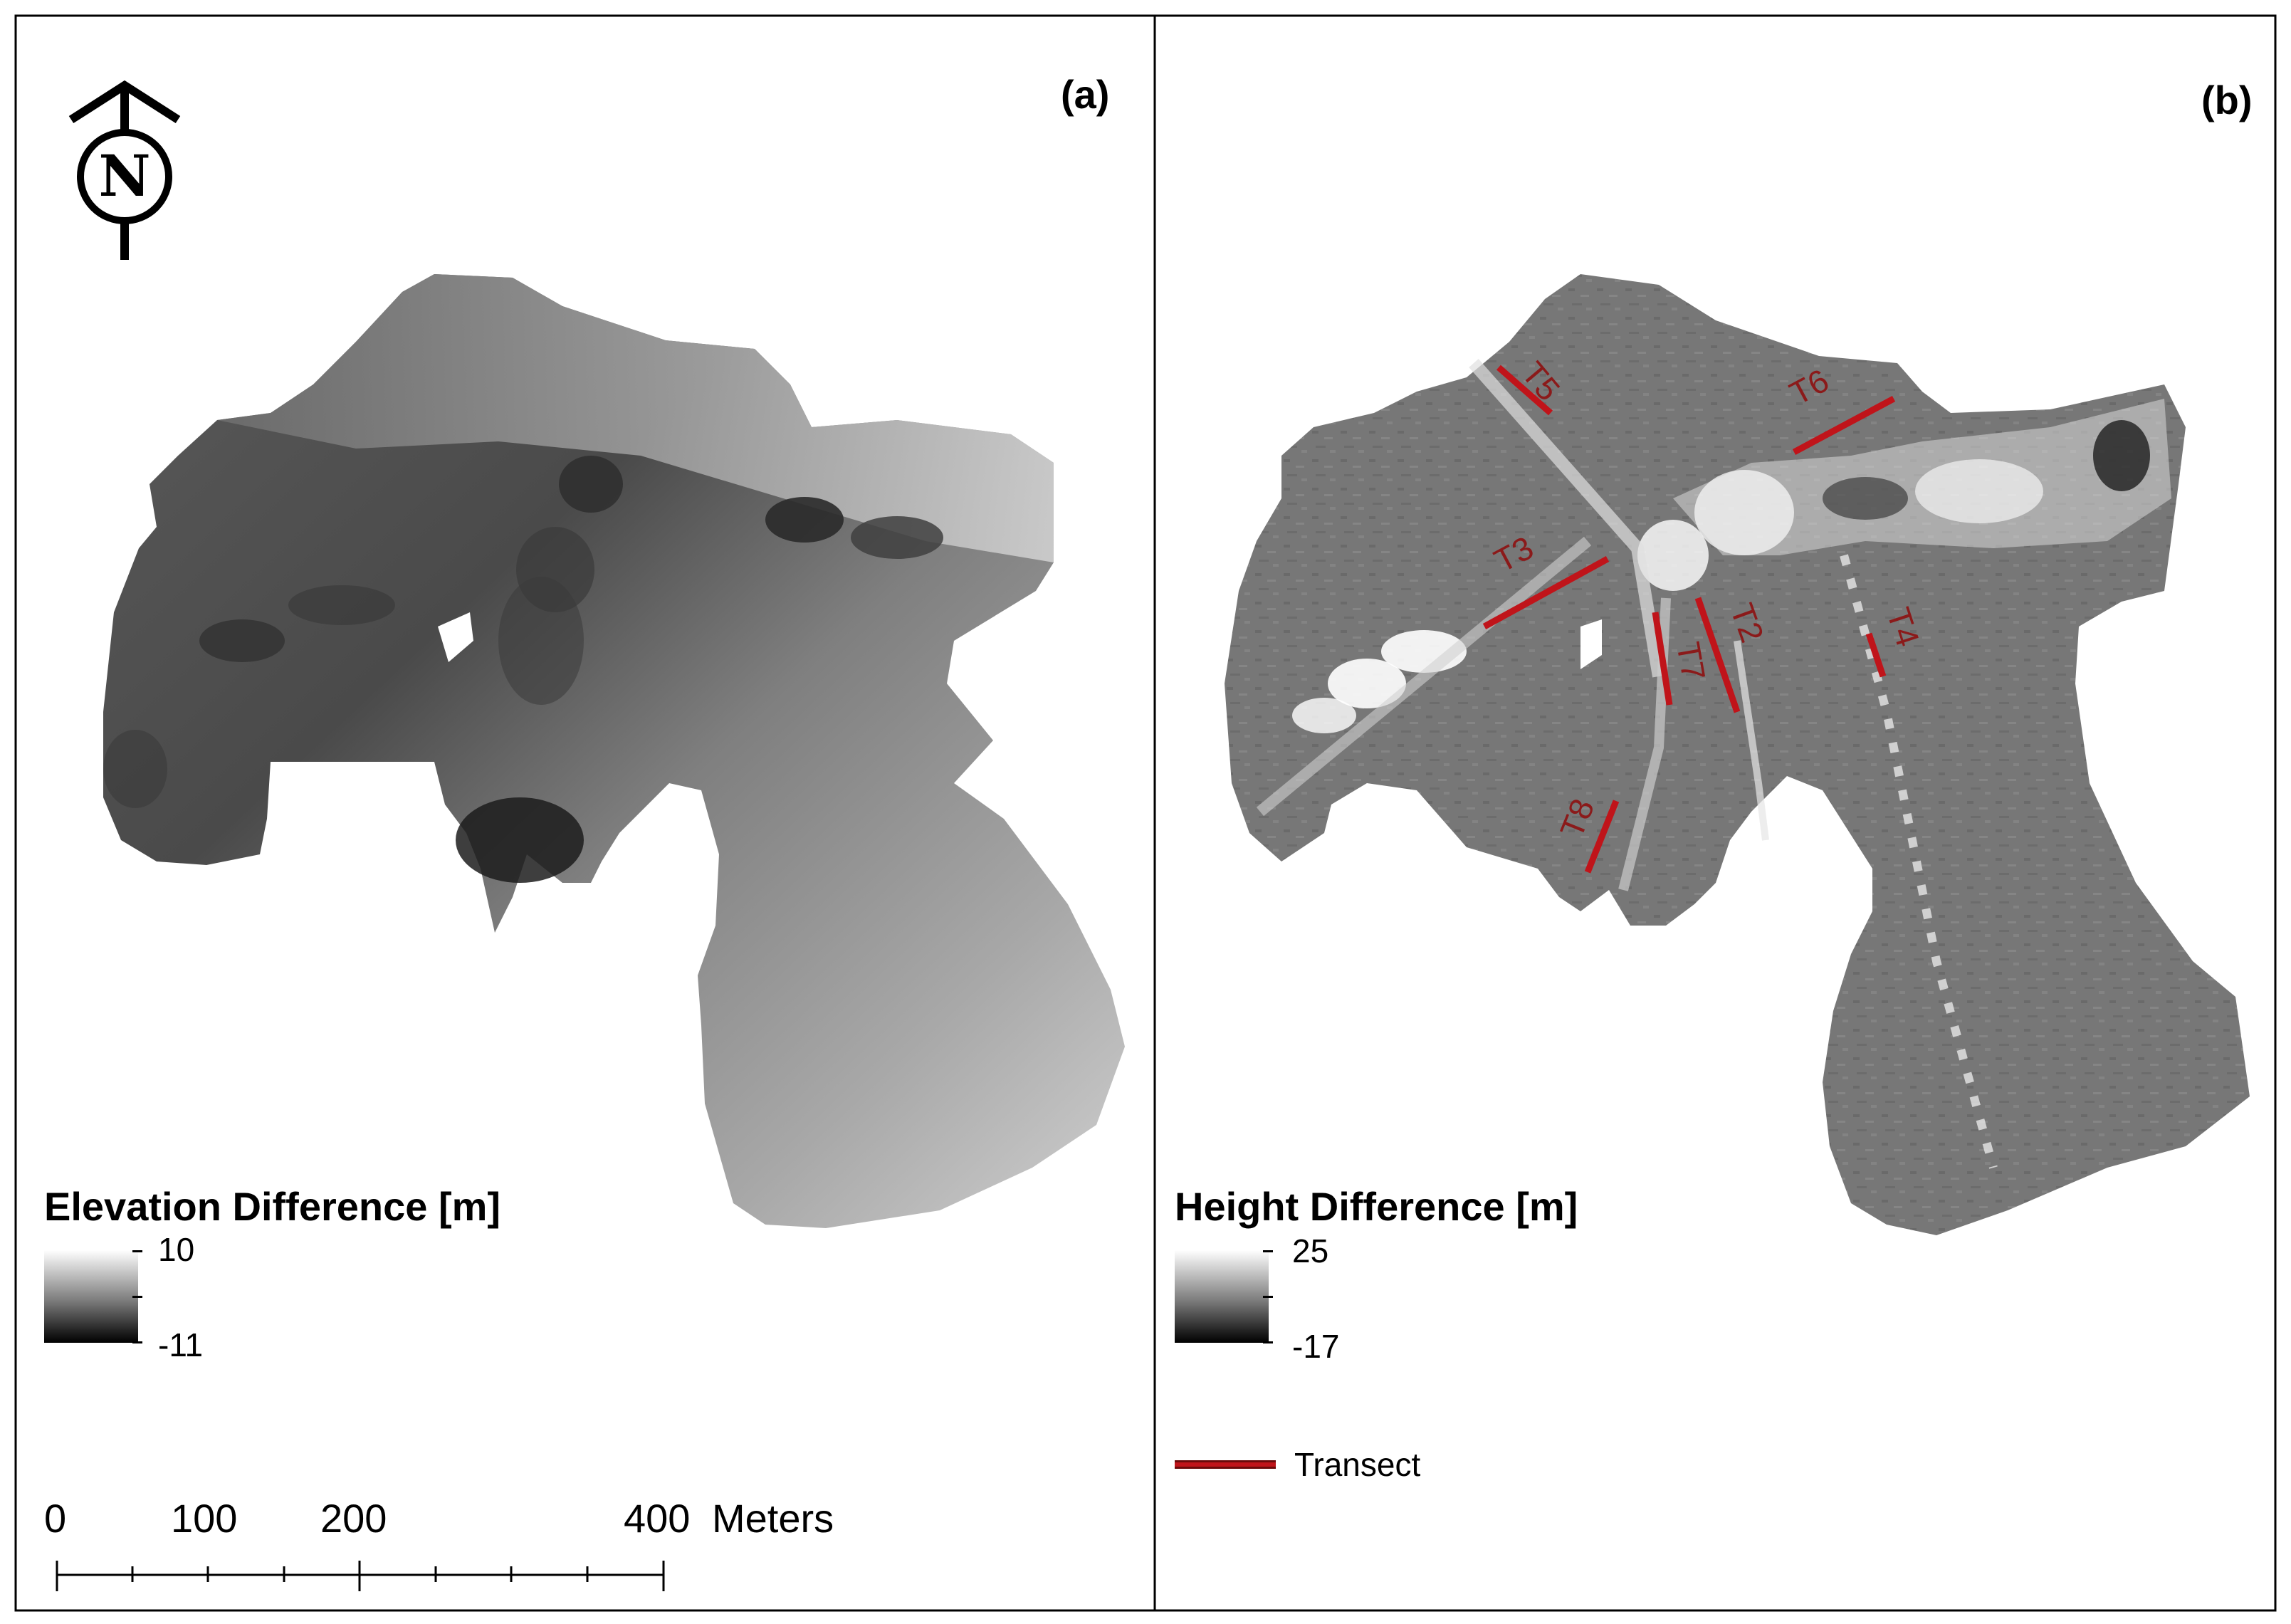  Describe the element at coordinates (124, 175) in the screenshot. I see `north-letter: N` at that location.